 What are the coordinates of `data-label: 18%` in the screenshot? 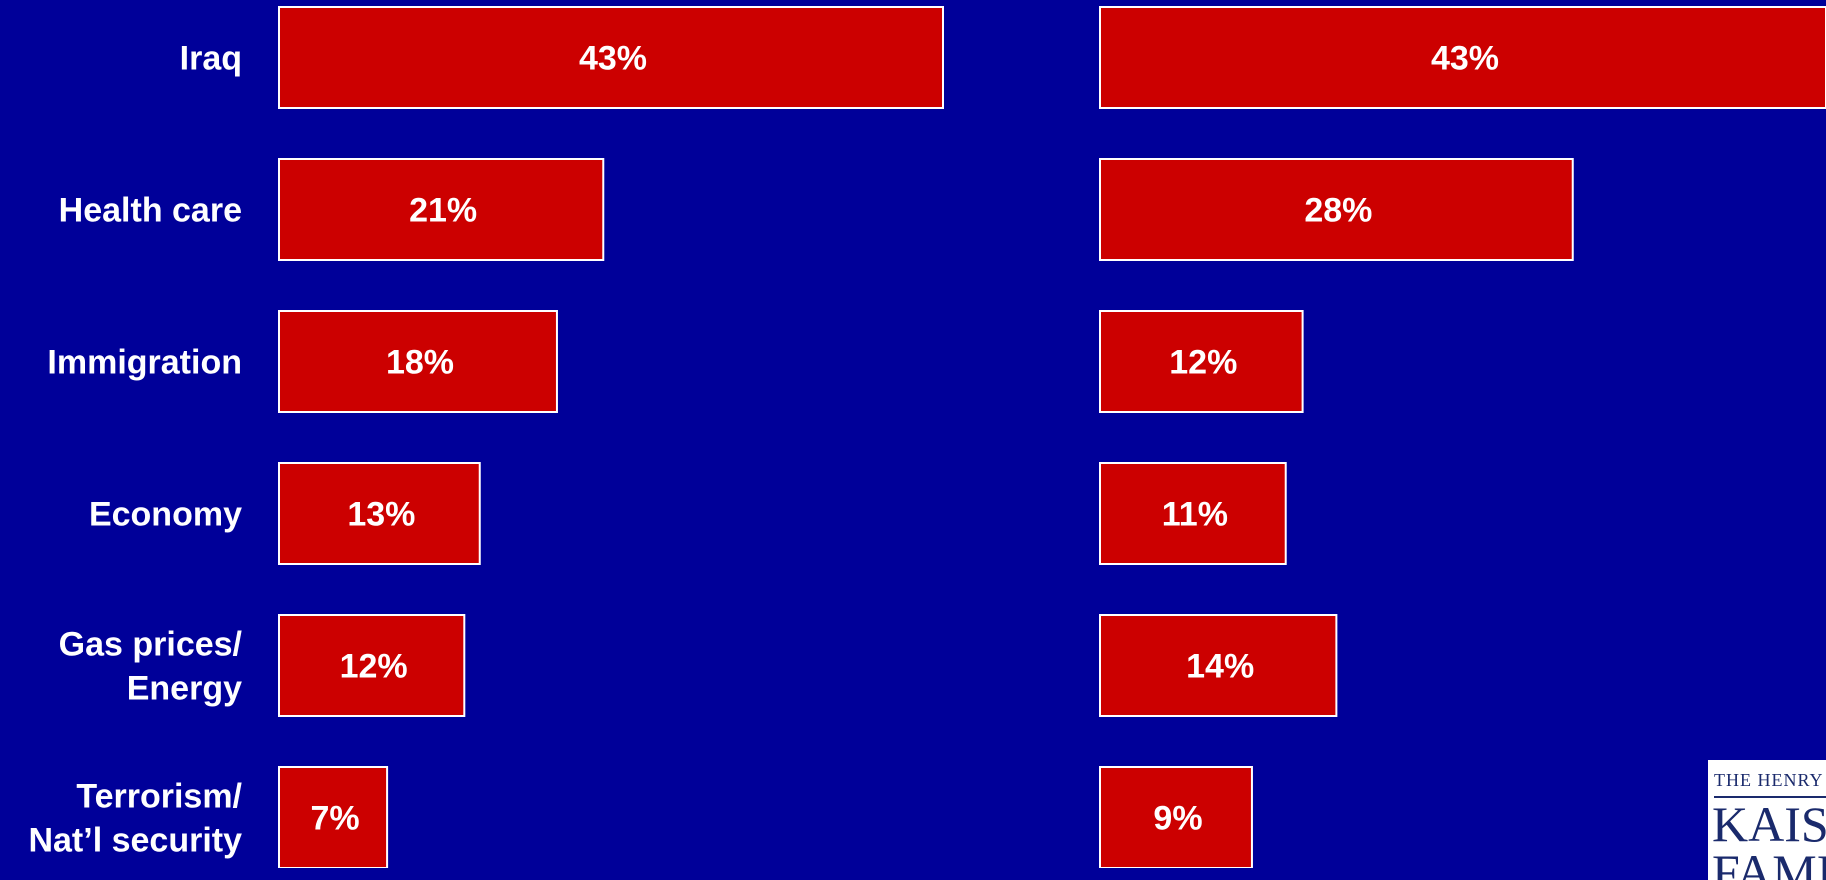 It's located at (420, 363).